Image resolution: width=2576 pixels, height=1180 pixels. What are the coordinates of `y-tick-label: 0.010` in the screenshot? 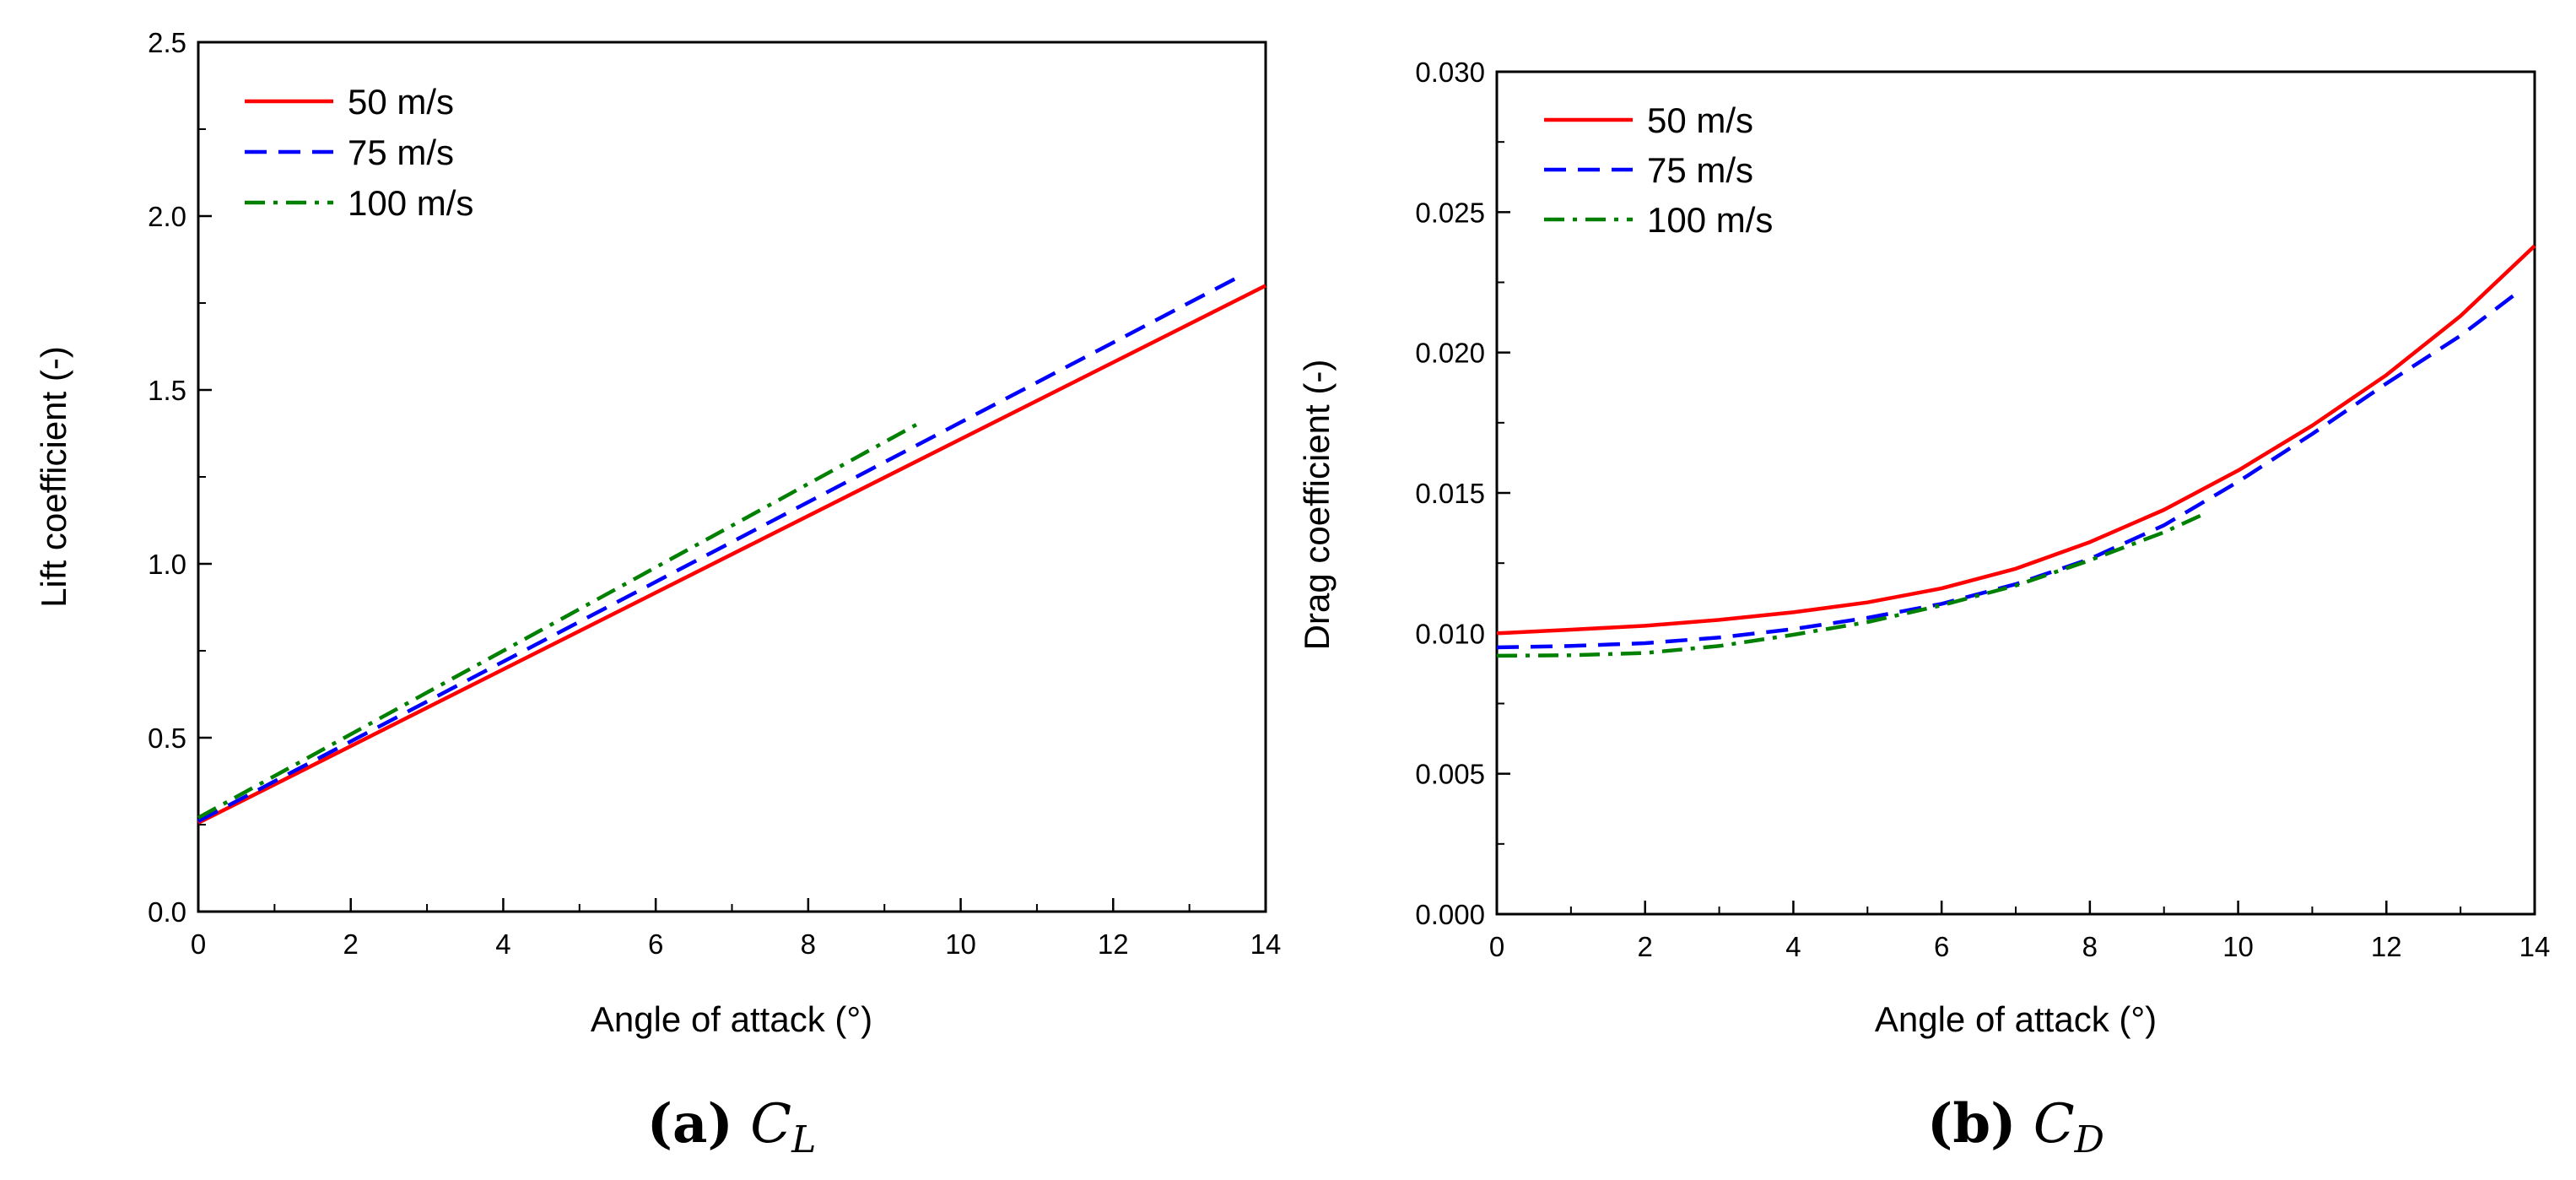 It's located at (1450, 634).